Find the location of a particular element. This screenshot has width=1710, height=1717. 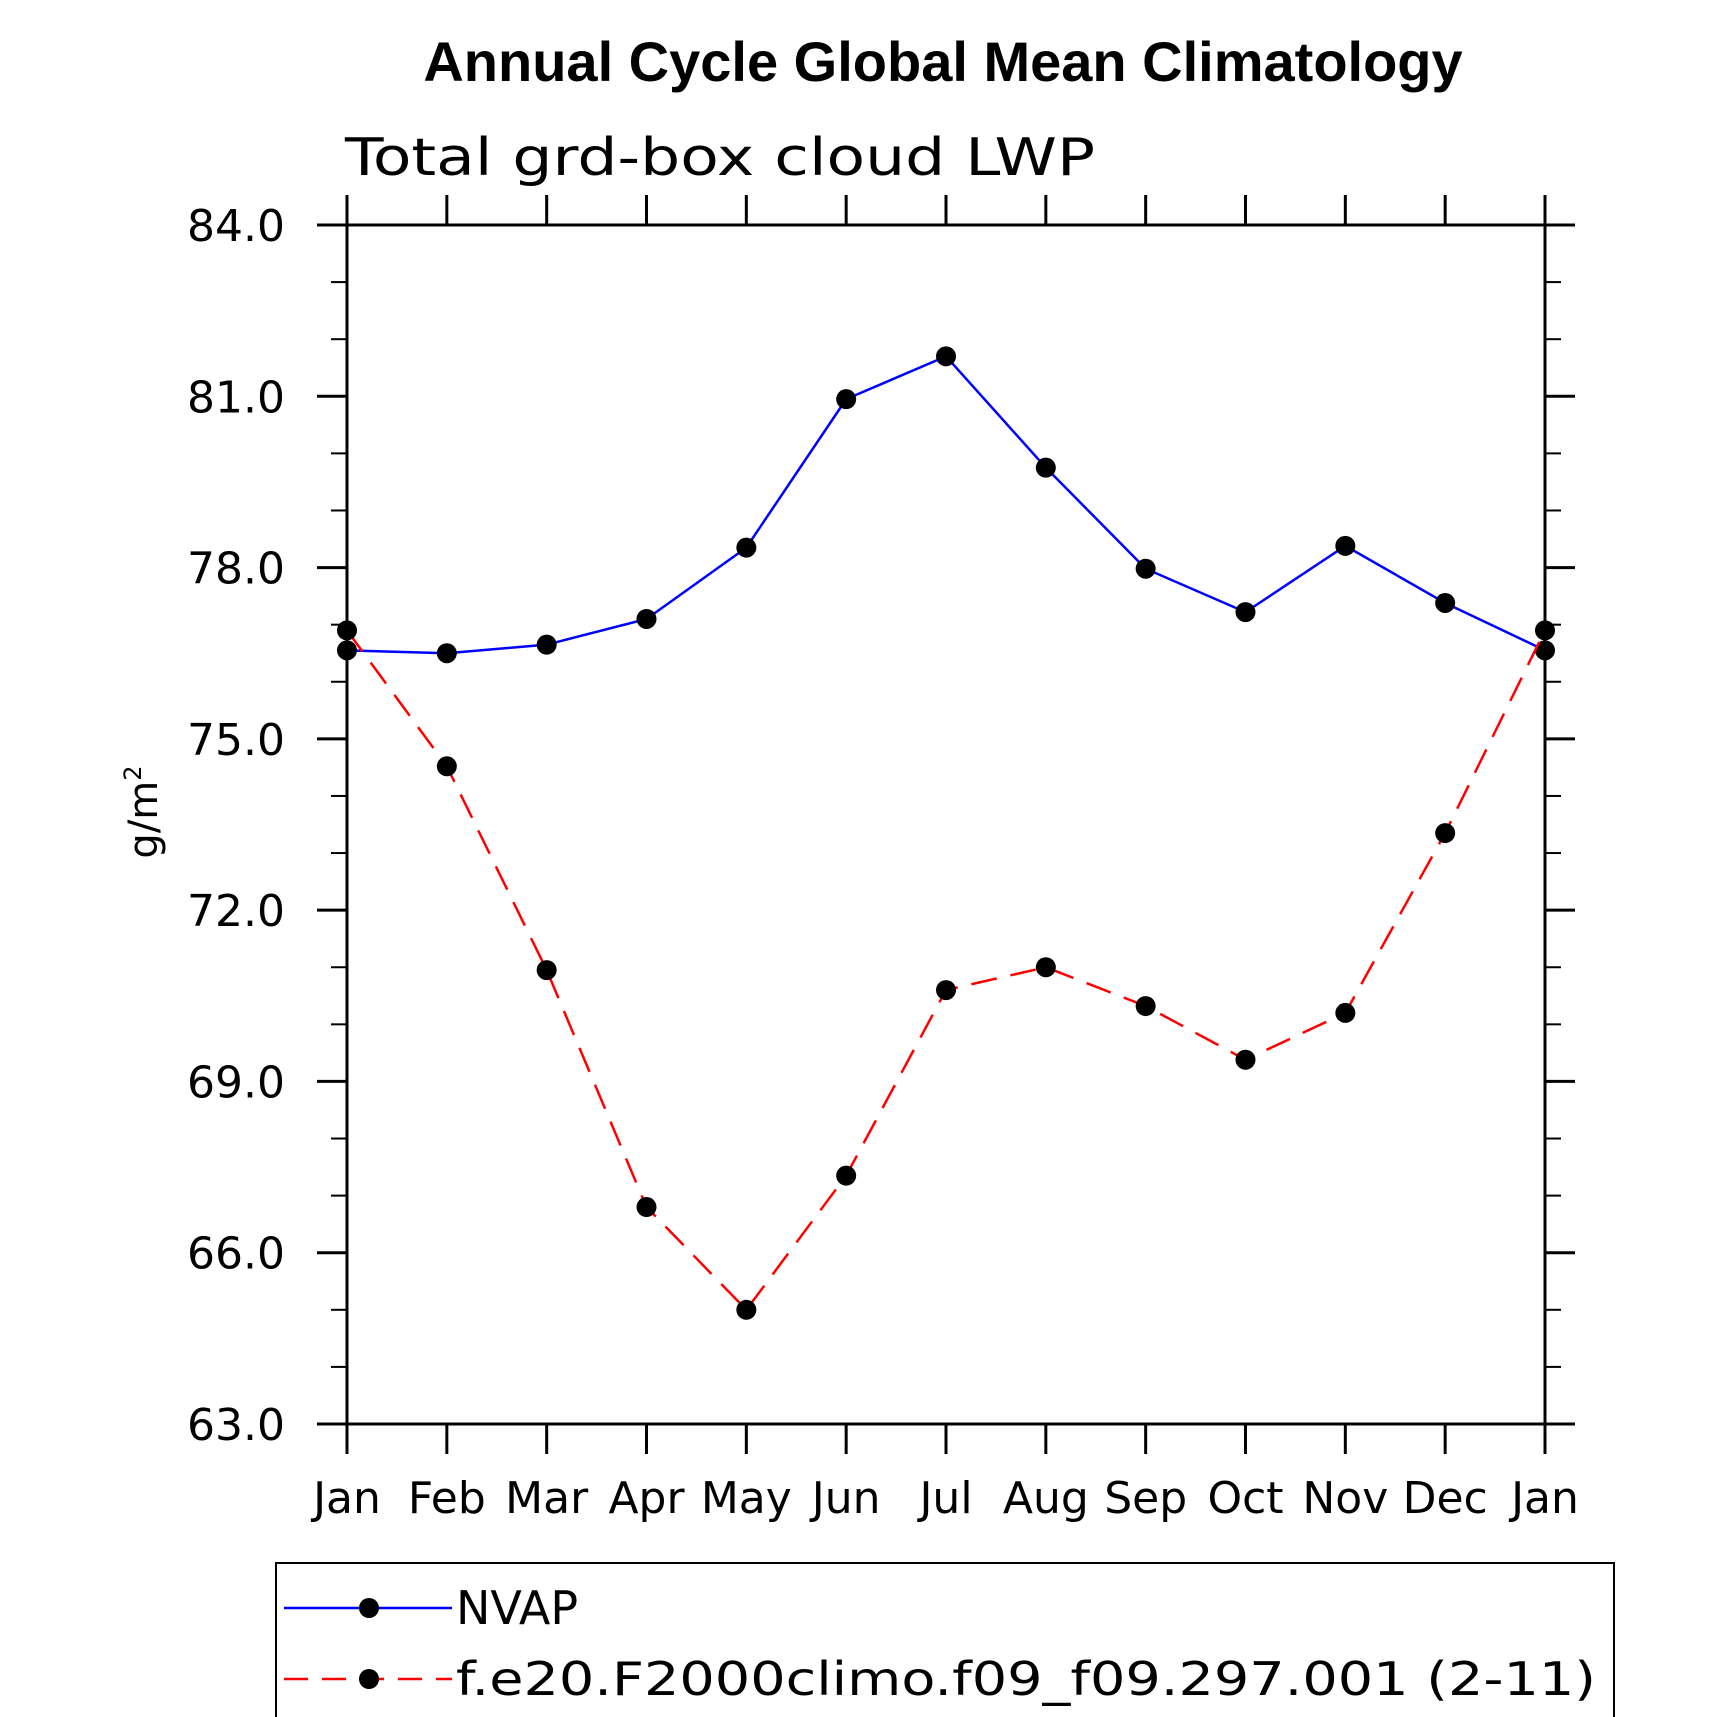

x-tick-label: Sep is located at coordinates (1145, 1498).